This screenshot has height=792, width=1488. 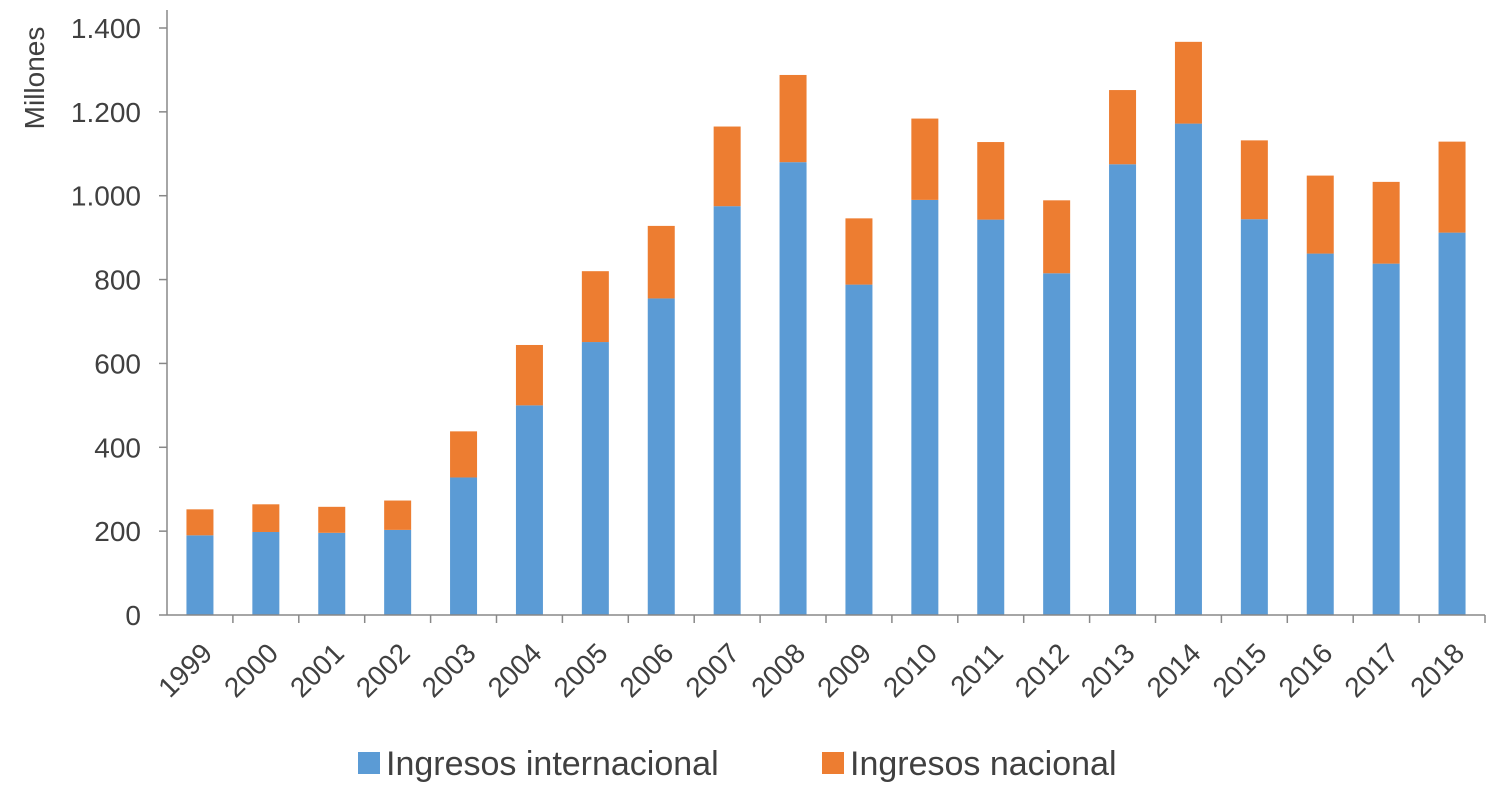 What do you see at coordinates (910, 670) in the screenshot?
I see `x-tick-label: 2010` at bounding box center [910, 670].